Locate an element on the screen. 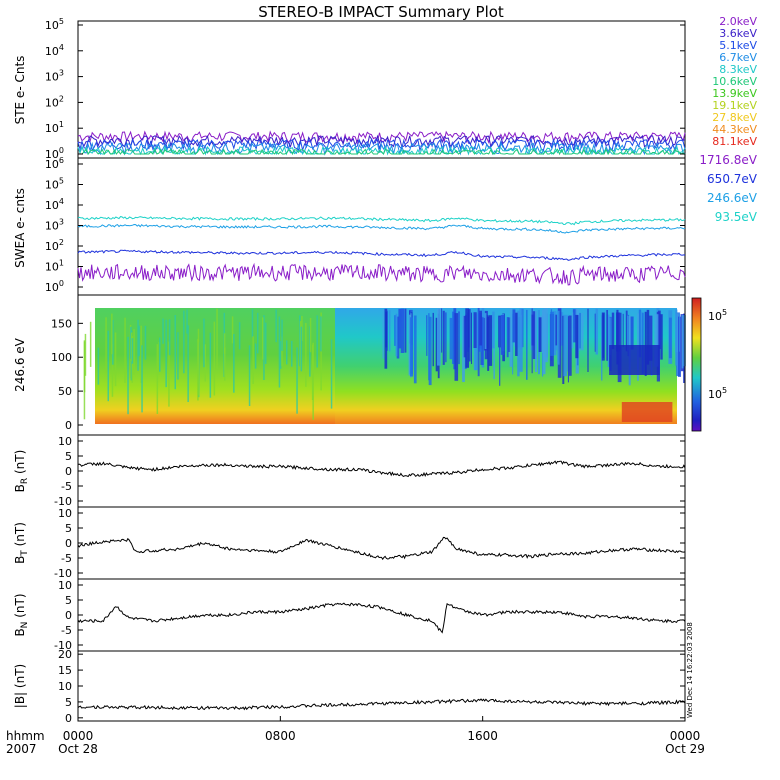 This screenshot has width=780, height=780. bt-y-ticks: 10 5 0 -5 -10 is located at coordinates (369, 543).